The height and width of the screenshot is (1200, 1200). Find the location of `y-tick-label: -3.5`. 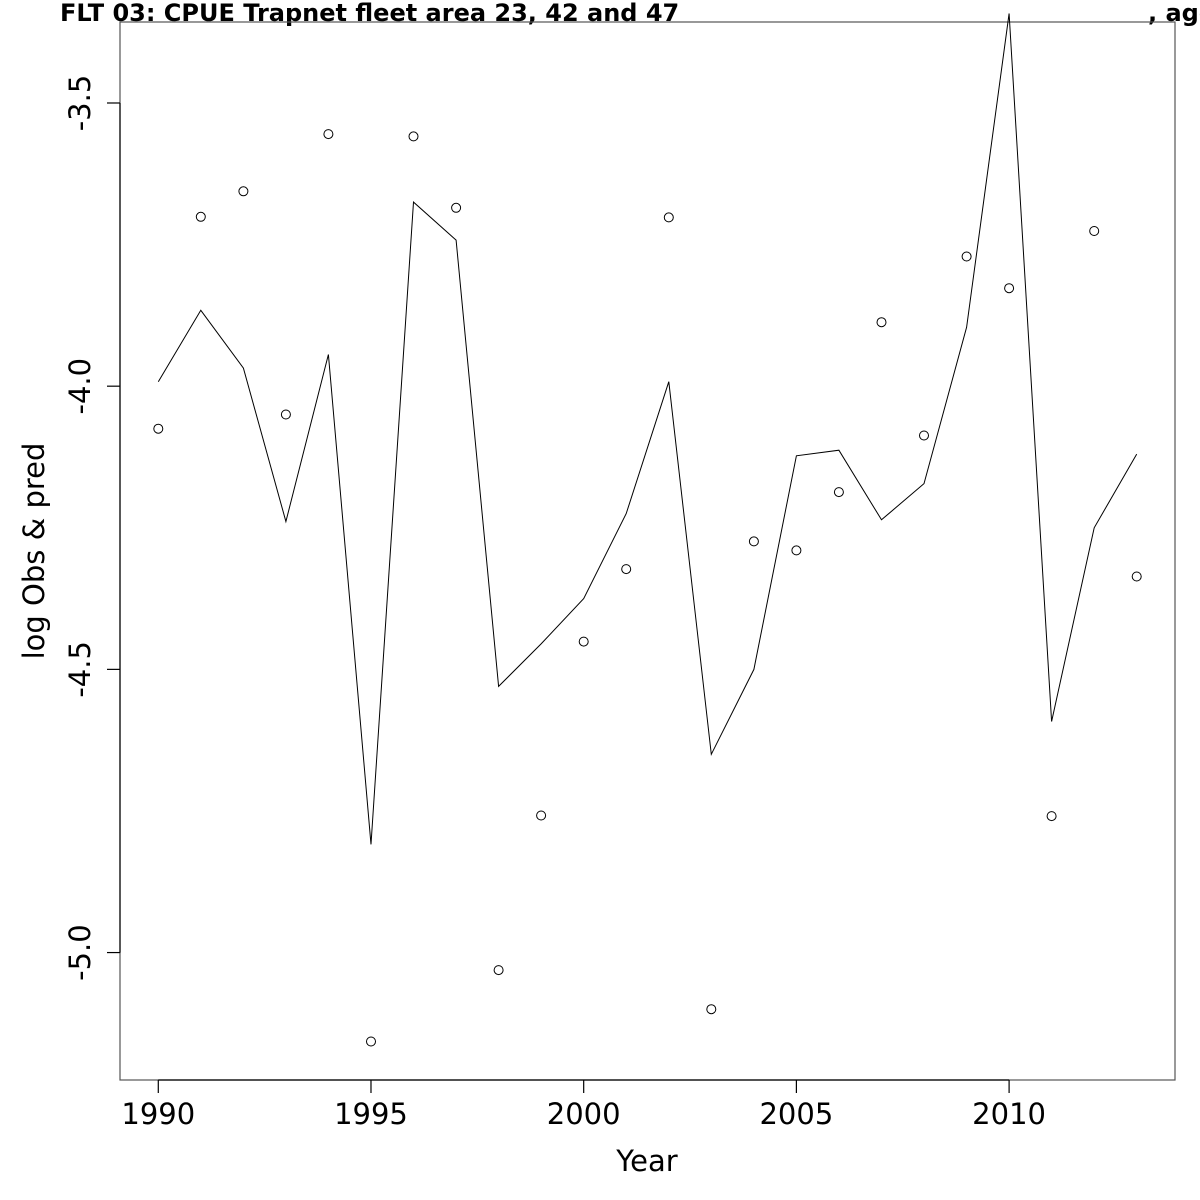

y-tick-label: -3.5 is located at coordinates (80, 103).